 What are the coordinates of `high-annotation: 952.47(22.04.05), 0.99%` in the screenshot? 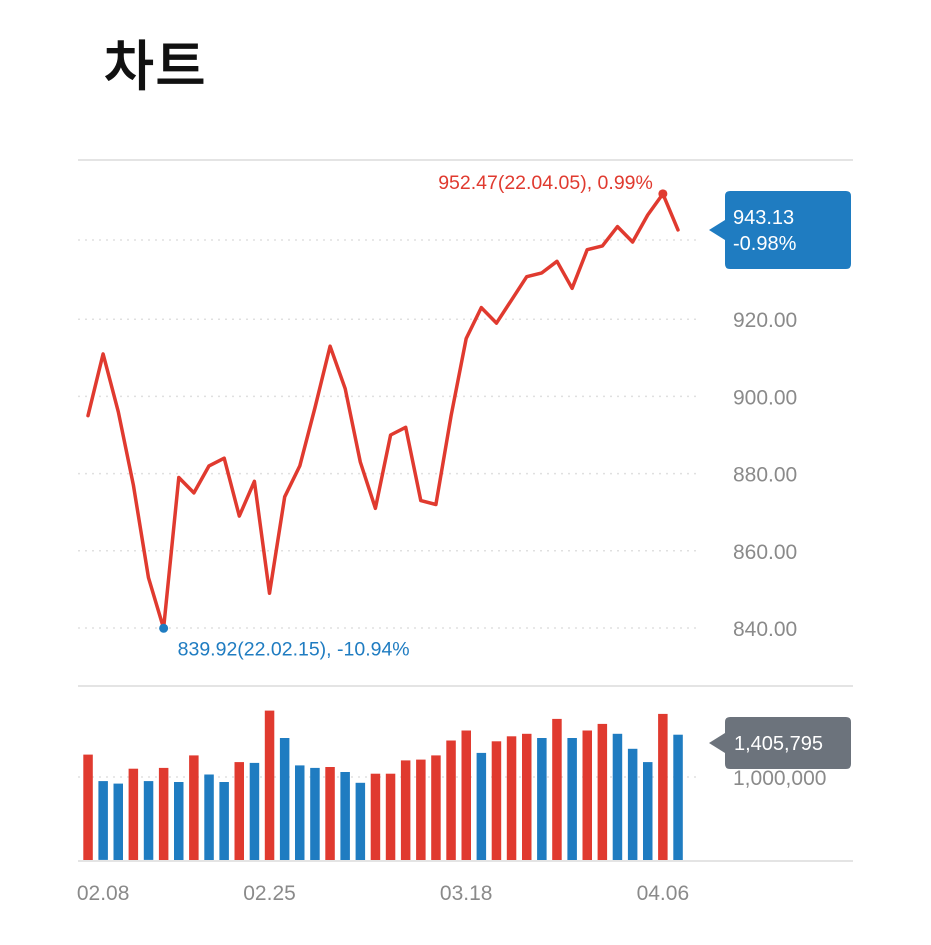 It's located at (545, 183).